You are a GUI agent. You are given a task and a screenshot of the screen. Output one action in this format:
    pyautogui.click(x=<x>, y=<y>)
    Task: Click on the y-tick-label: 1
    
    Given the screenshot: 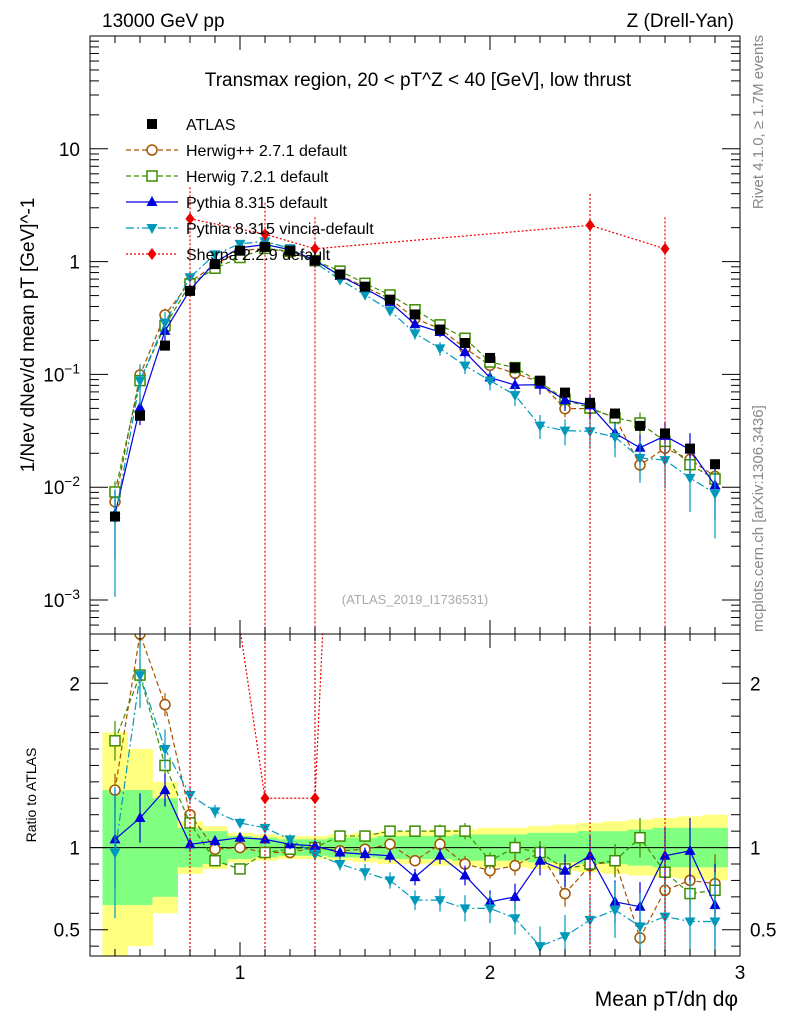 What is the action you would take?
    pyautogui.click(x=74, y=263)
    